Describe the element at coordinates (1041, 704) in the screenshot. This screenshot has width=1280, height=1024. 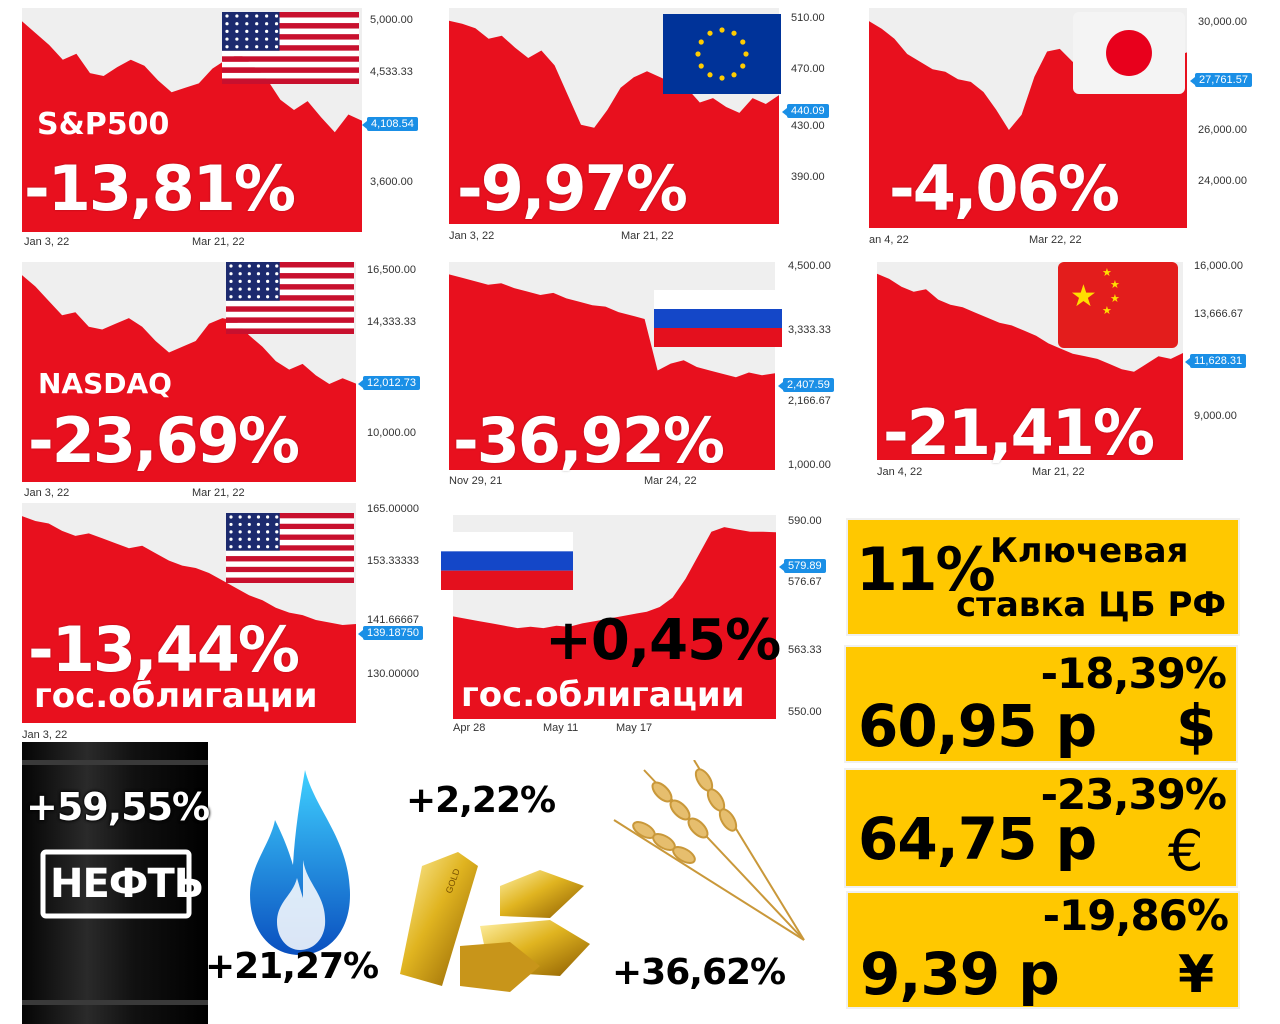
I see `currency-box-usd: -18,39% 60,95 р $` at that location.